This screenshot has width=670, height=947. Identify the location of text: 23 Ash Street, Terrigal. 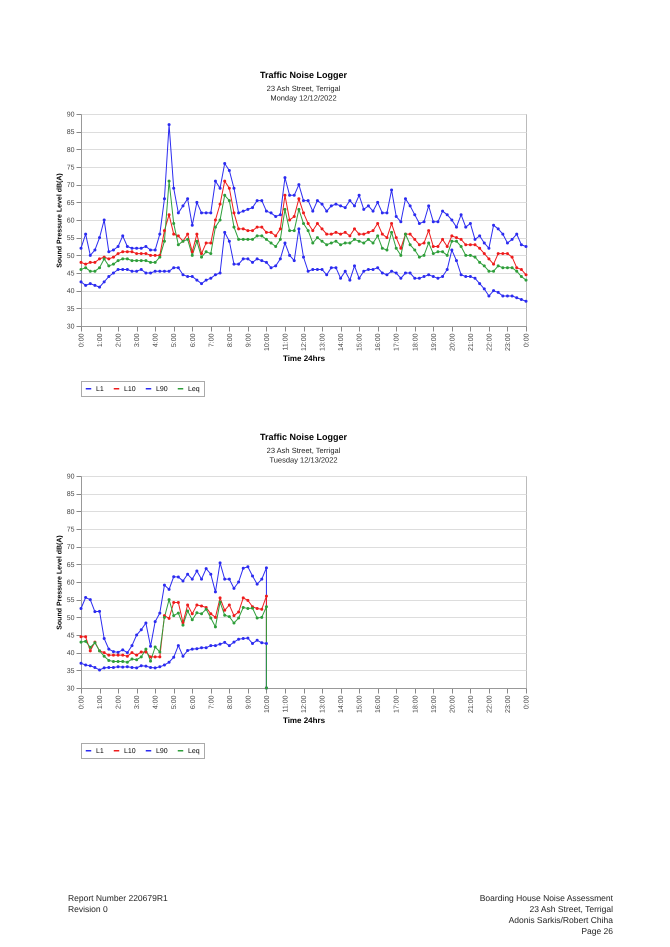
(570, 909).